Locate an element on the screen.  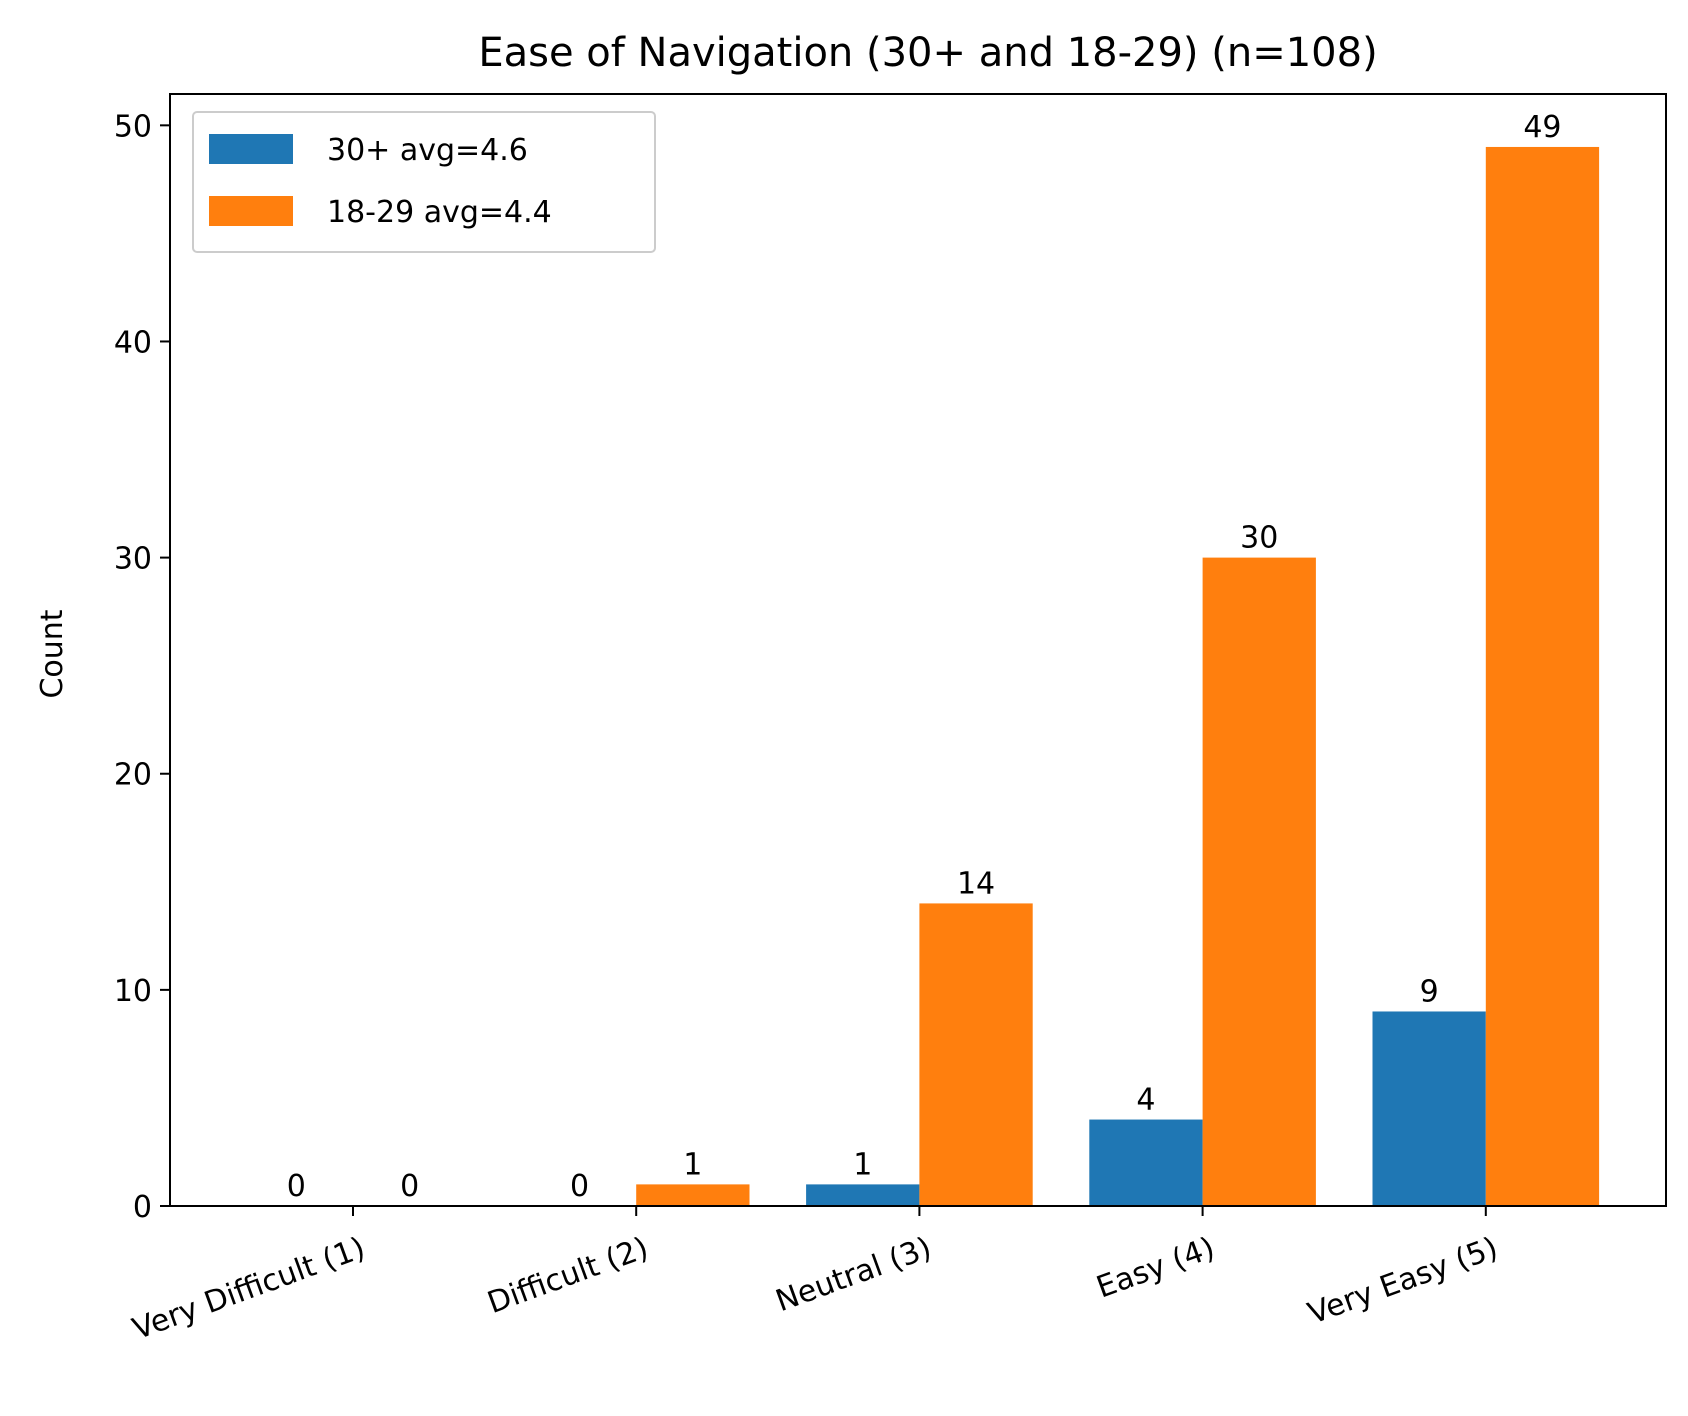
y-tick-label: 20 is located at coordinates (133, 775).